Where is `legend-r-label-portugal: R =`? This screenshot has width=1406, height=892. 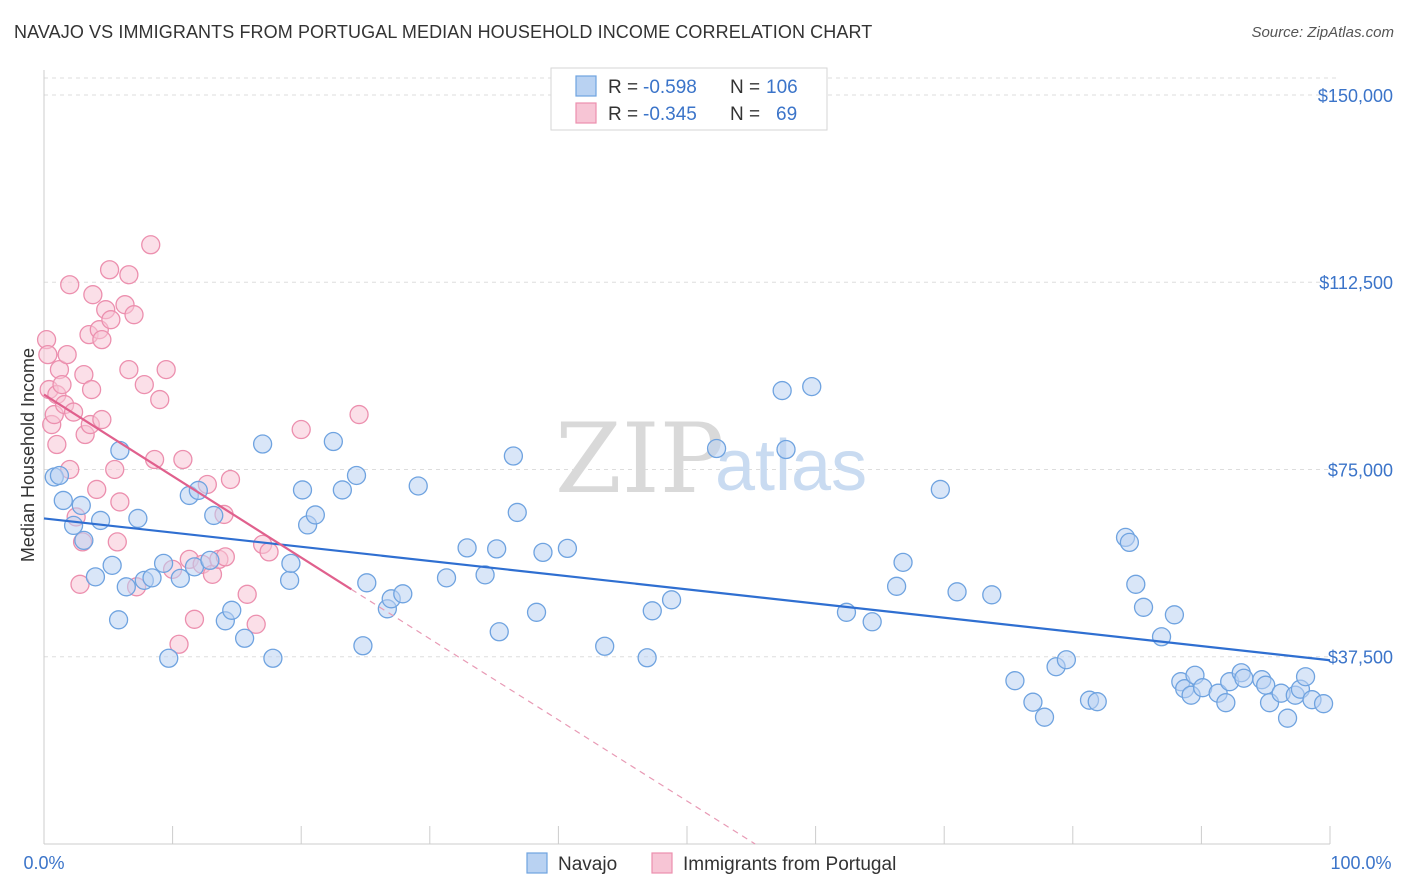 legend-r-label-portugal: R = is located at coordinates (623, 114).